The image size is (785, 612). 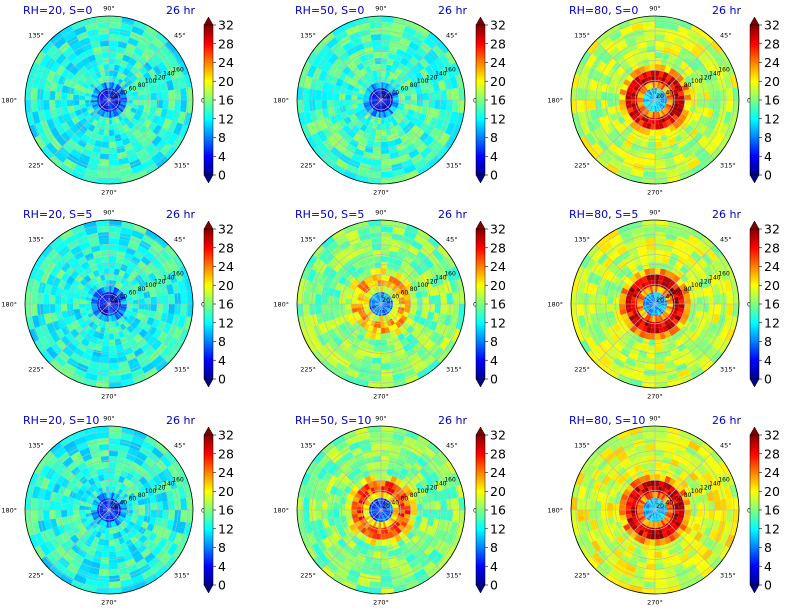 What do you see at coordinates (79, 129) in the screenshot?
I see `grid-spoke` at bounding box center [79, 129].